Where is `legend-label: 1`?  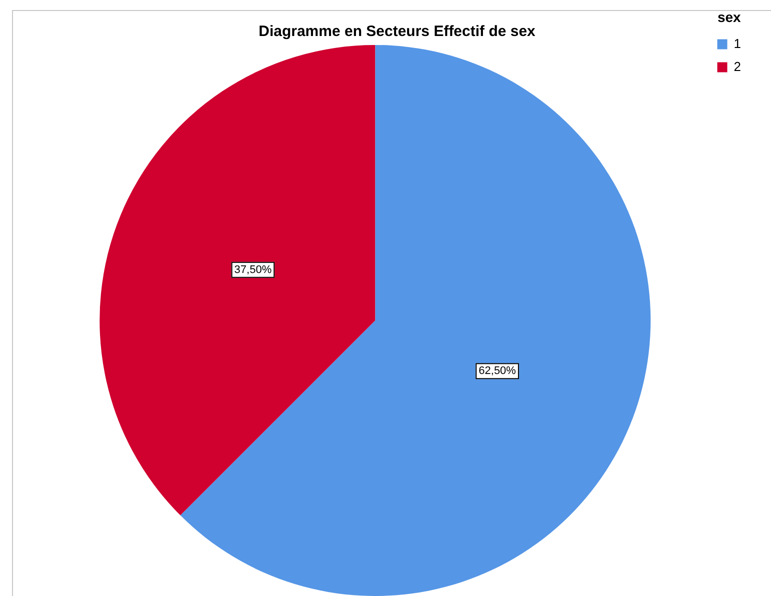
legend-label: 1 is located at coordinates (738, 43).